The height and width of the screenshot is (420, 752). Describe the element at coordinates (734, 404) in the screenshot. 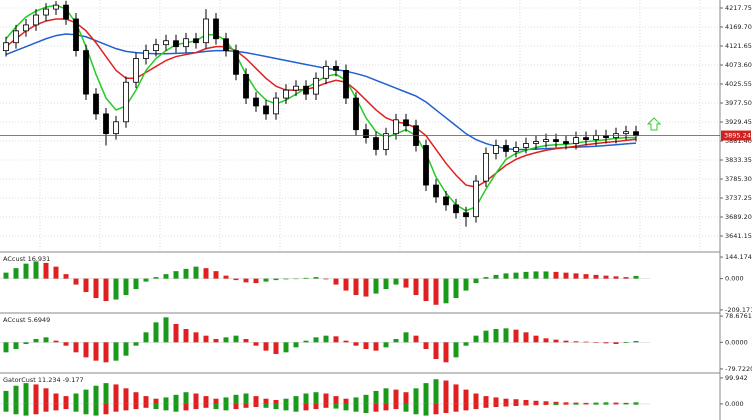

I see `y-tick-label: 0.000` at that location.